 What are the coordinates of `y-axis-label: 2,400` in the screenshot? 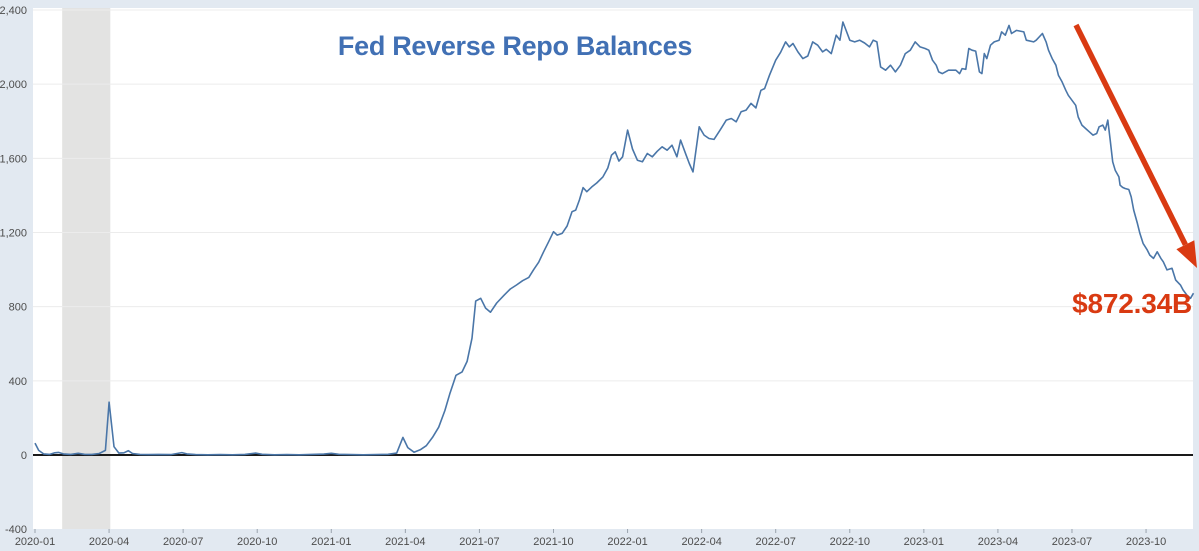 It's located at (13, 11).